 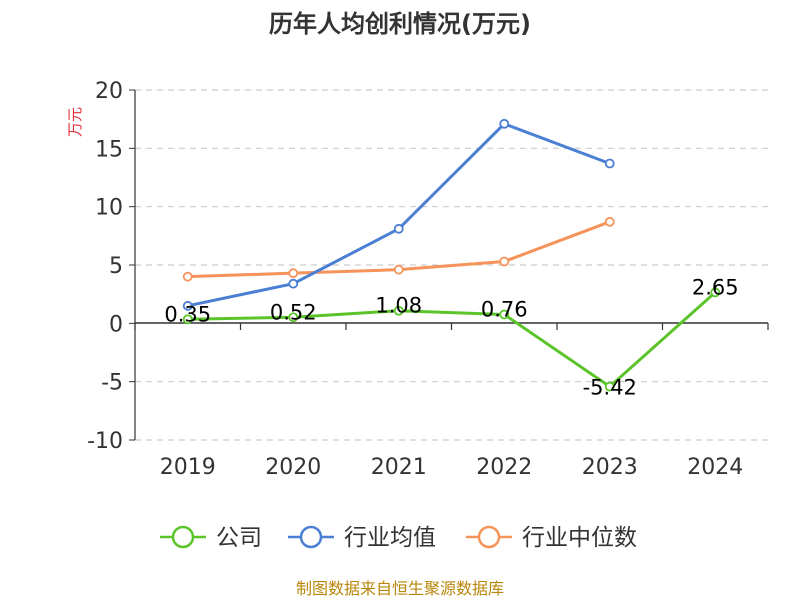 I want to click on data-label: -5.42, so click(x=610, y=388).